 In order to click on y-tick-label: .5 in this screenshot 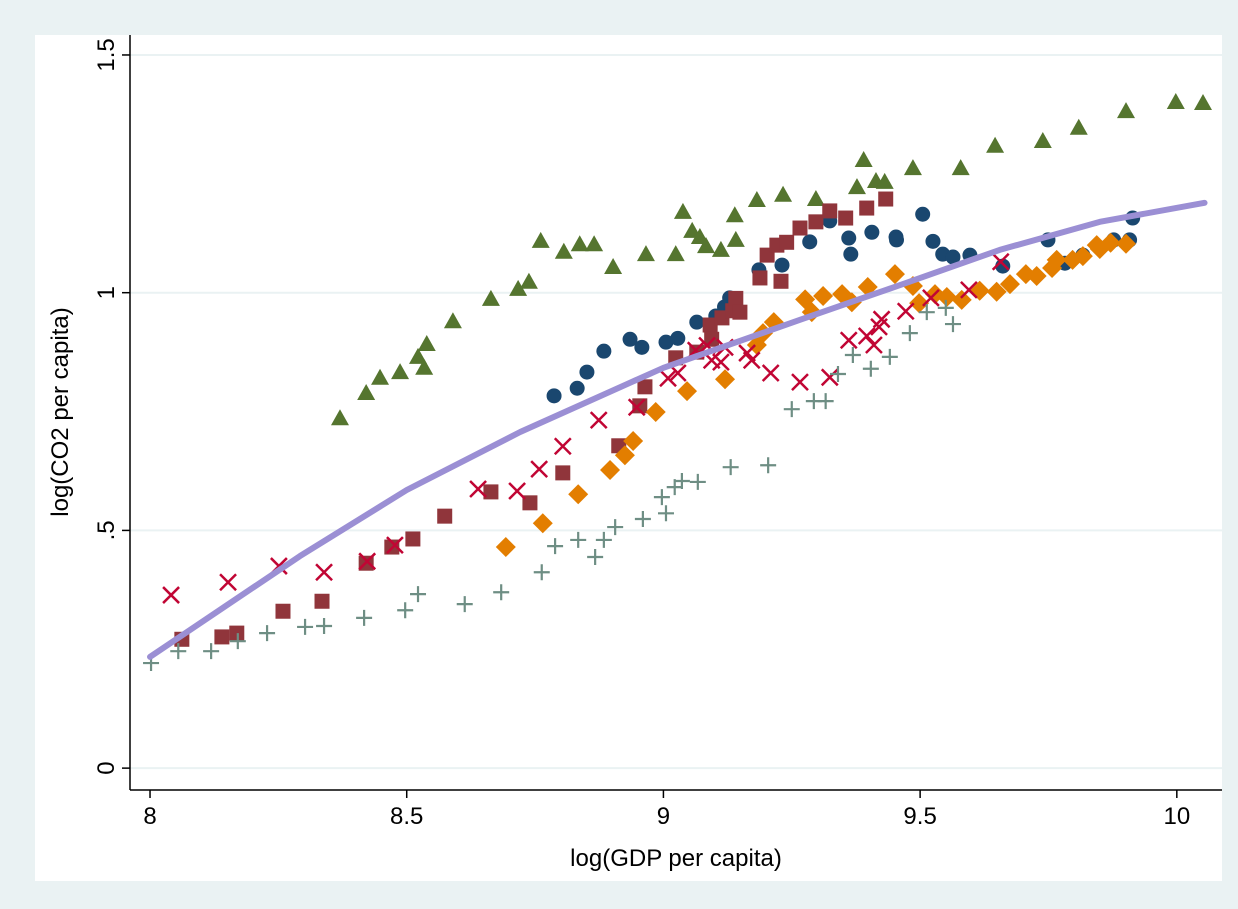, I will do `click(106, 530)`.